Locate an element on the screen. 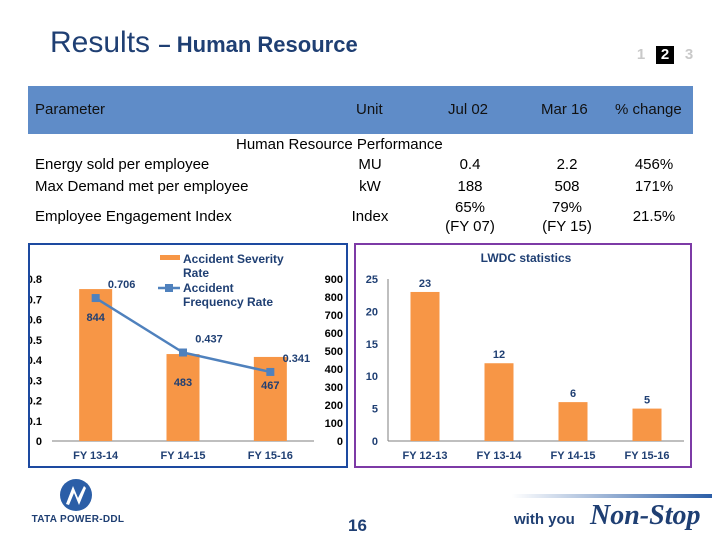 The height and width of the screenshot is (540, 720). pager-item-1: 1 is located at coordinates (641, 54).